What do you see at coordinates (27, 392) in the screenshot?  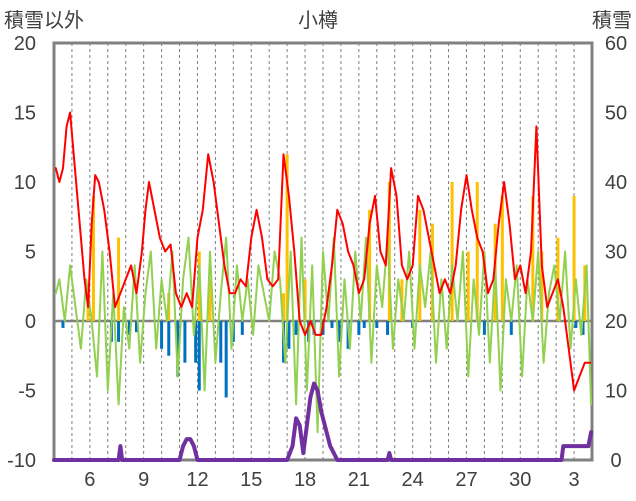 I see `left-tick-label: -5` at bounding box center [27, 392].